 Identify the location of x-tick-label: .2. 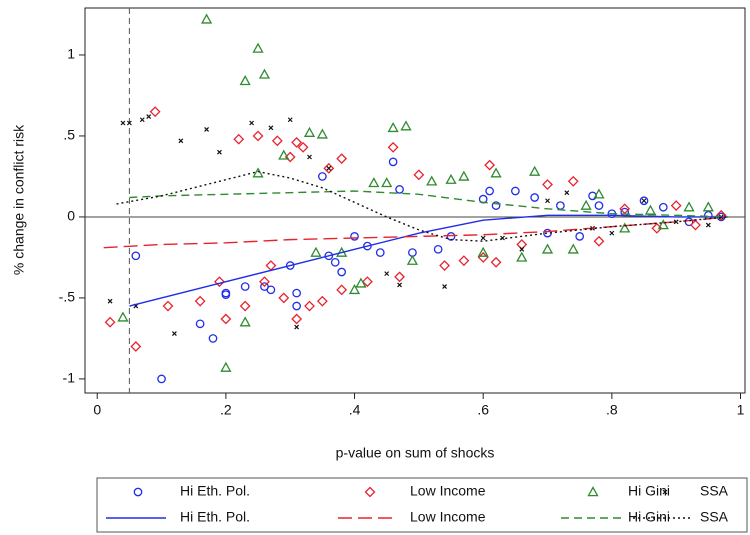
(226, 410).